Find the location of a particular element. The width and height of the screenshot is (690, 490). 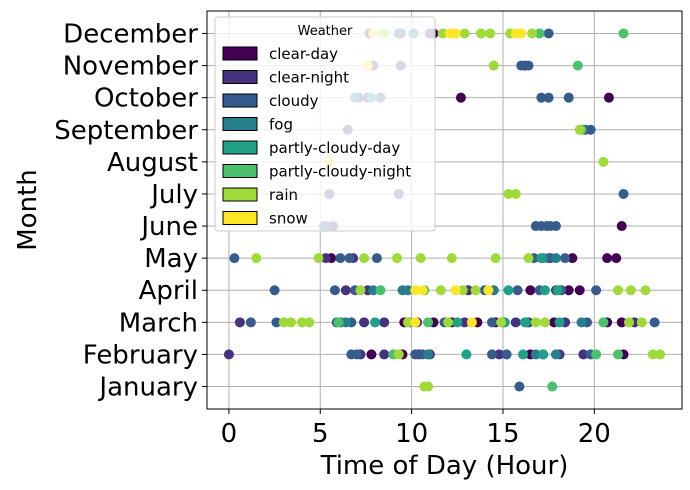

x-axis-label: Time of Day (Hour) is located at coordinates (444, 466).